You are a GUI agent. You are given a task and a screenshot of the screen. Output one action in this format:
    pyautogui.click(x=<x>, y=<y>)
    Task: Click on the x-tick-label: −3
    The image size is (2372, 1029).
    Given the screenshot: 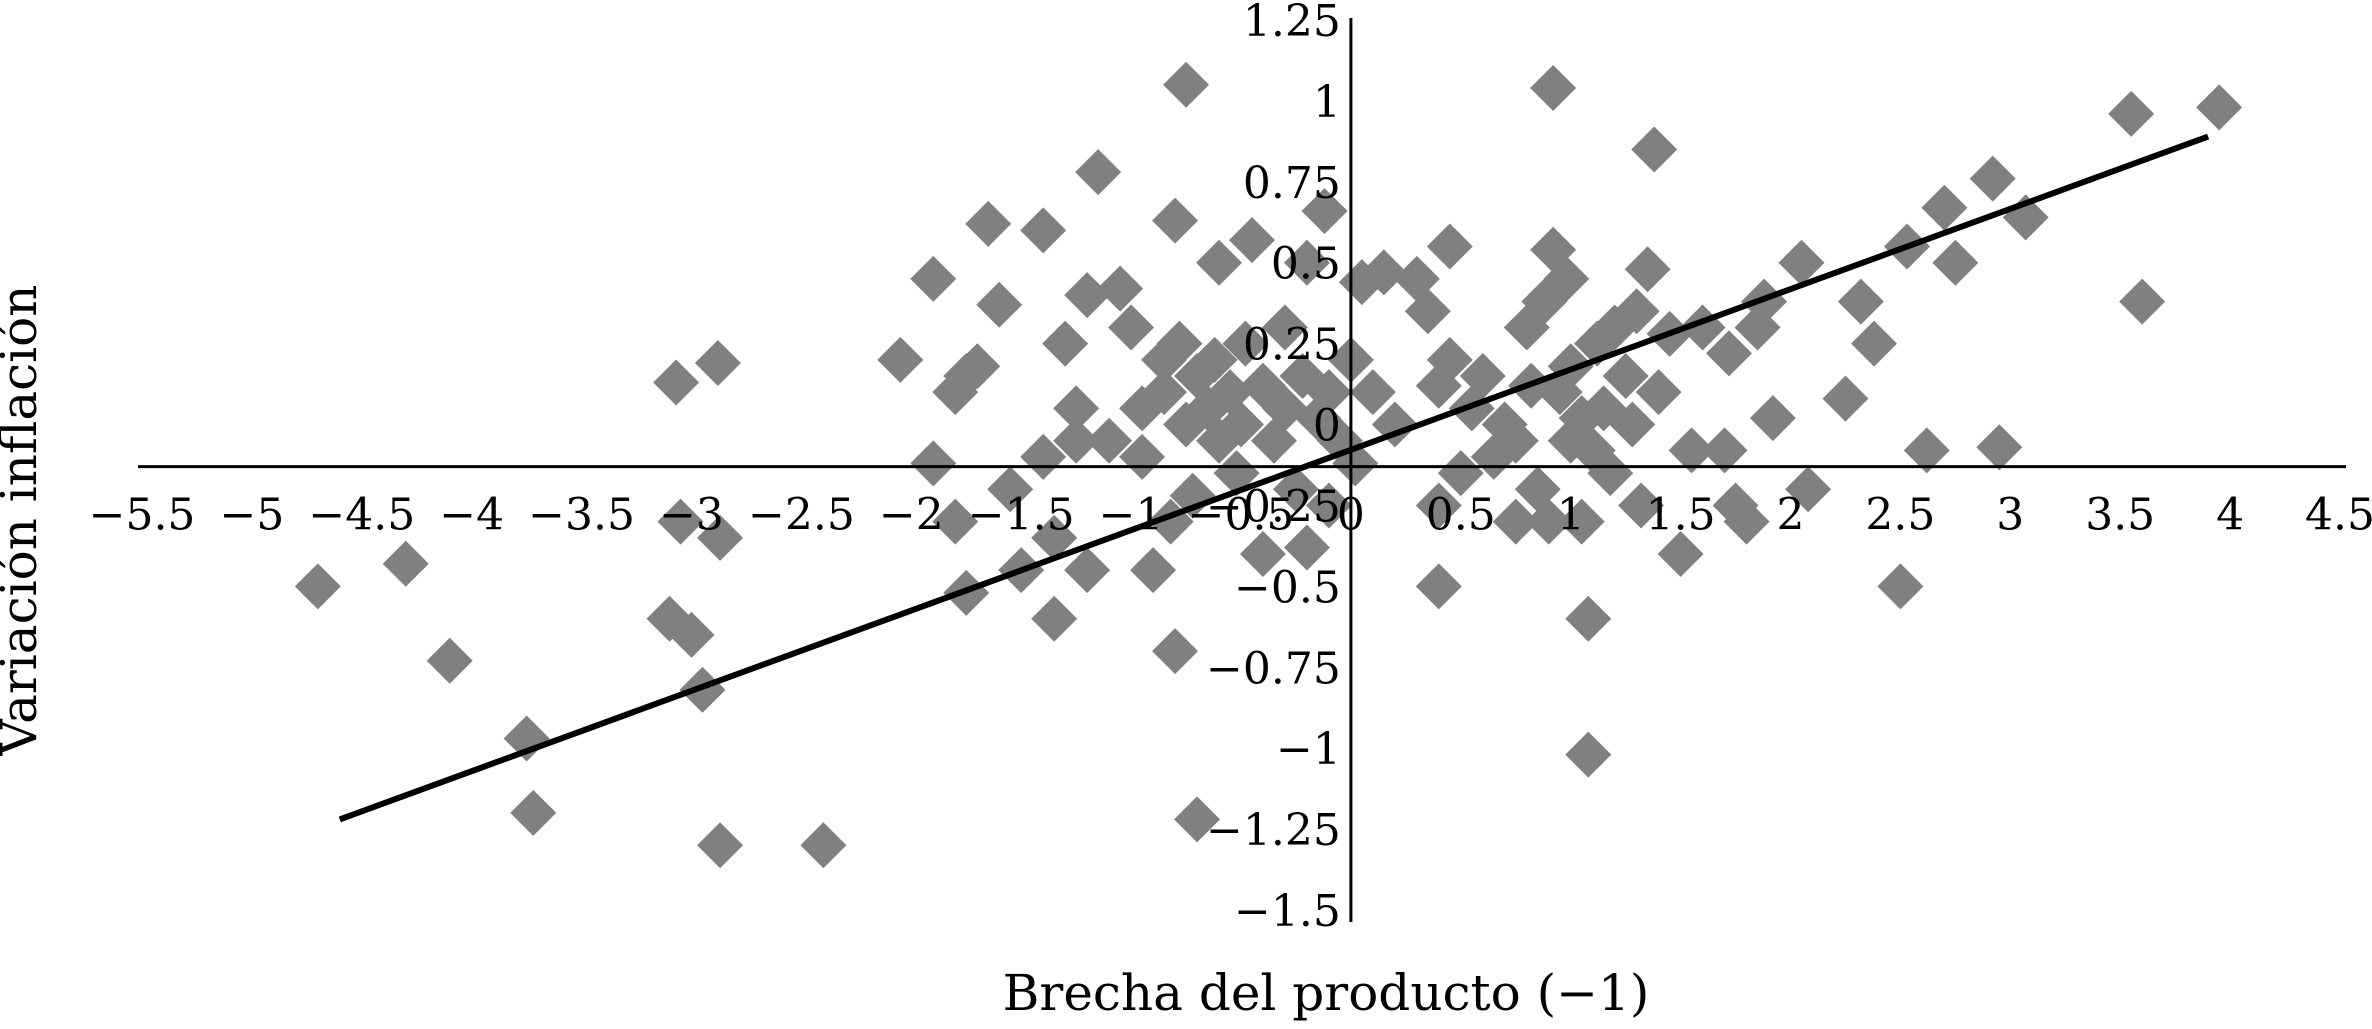 What is the action you would take?
    pyautogui.click(x=691, y=515)
    